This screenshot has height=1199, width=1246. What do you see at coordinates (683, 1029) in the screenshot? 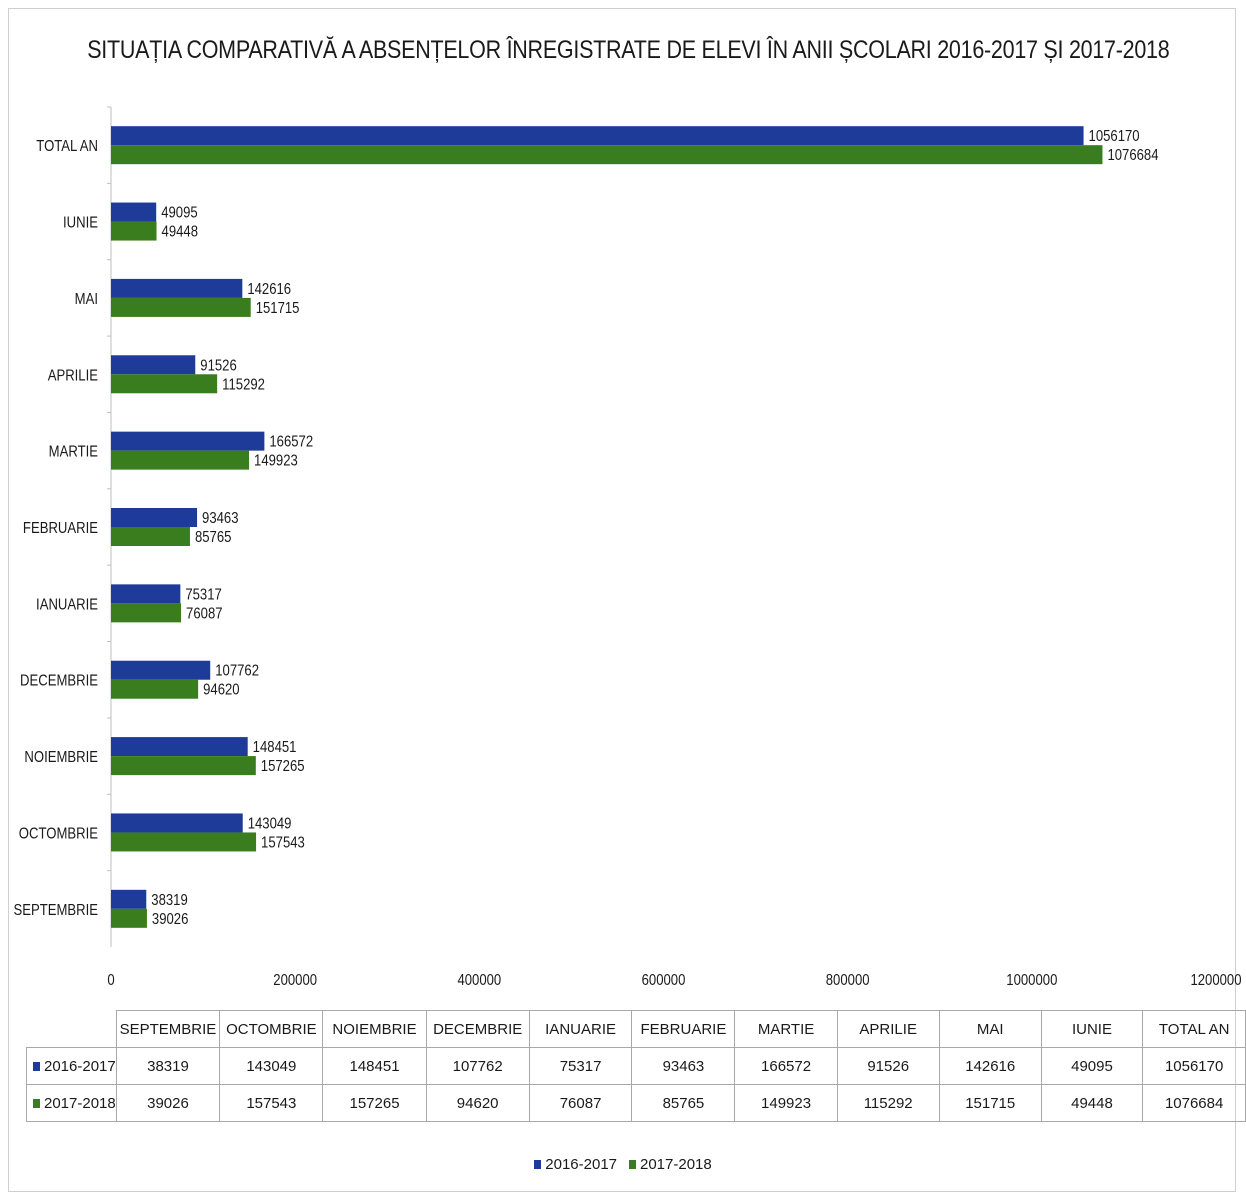
I see `table-header-cell: FEBRUARIE` at bounding box center [683, 1029].